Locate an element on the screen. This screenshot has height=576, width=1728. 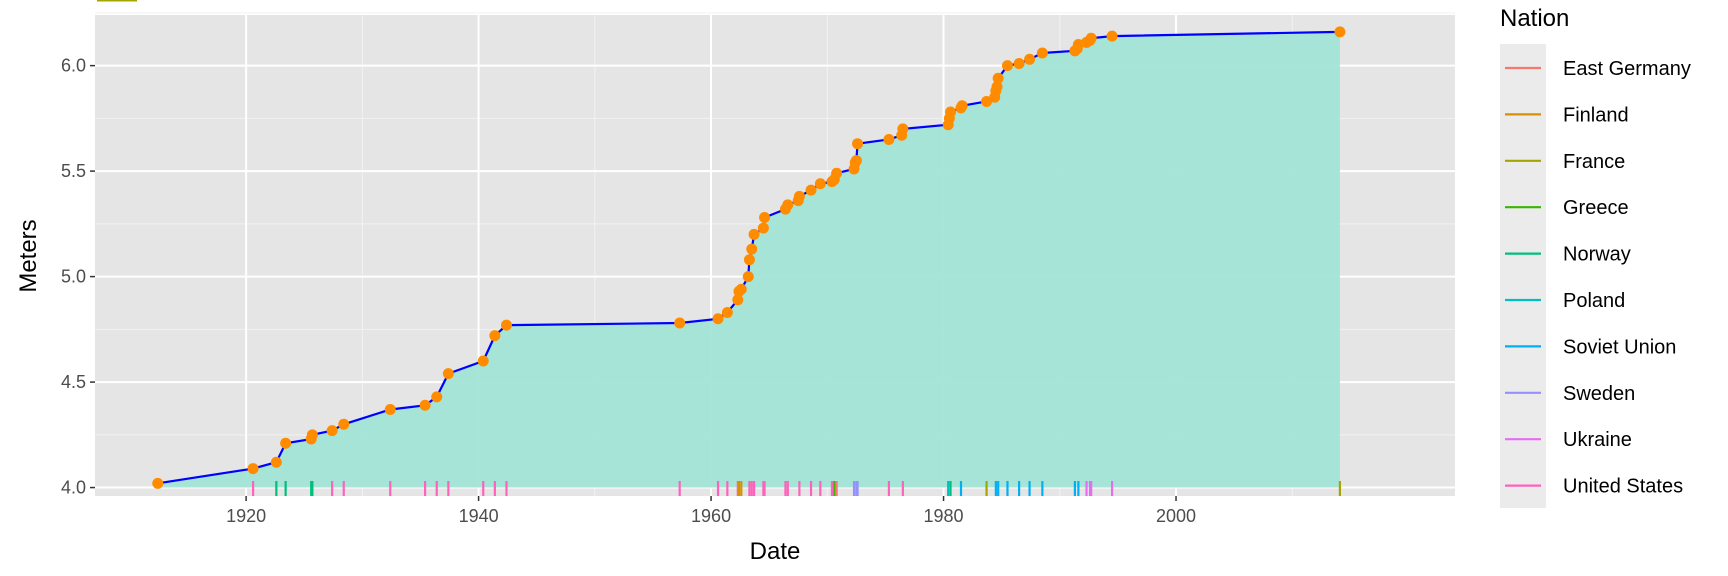
y-tick-label: 6.0 is located at coordinates (73, 66).